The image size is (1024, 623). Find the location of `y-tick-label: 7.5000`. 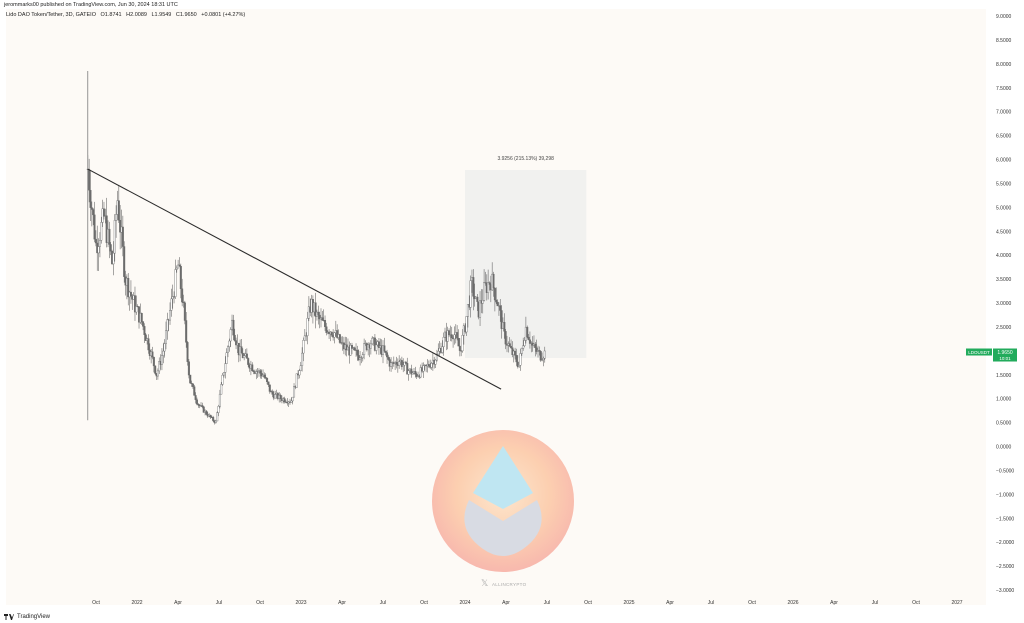

y-tick-label: 7.5000 is located at coordinates (1004, 89).